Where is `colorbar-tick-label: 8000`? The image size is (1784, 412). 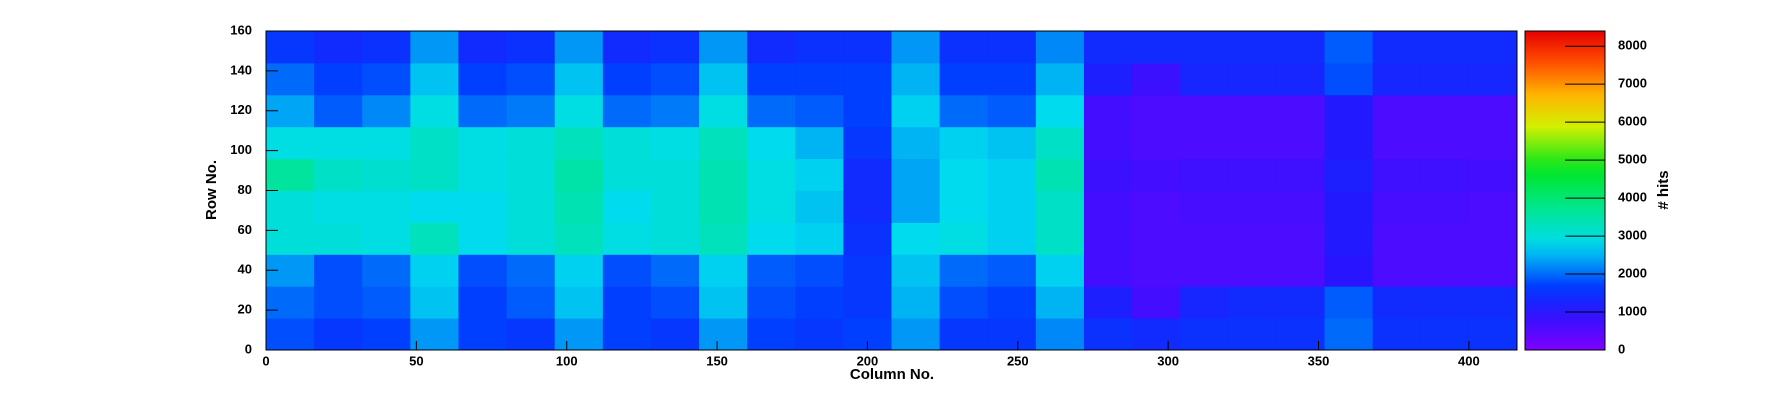 colorbar-tick-label: 8000 is located at coordinates (1632, 45).